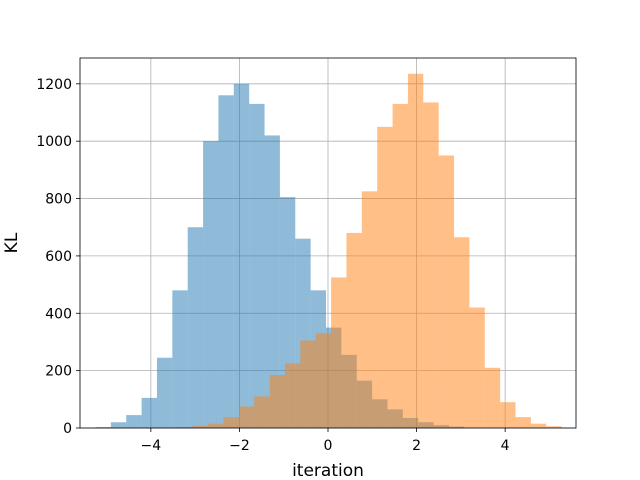 This screenshot has width=640, height=480. Describe the element at coordinates (67, 429) in the screenshot. I see `y-tick-label: 0` at that location.